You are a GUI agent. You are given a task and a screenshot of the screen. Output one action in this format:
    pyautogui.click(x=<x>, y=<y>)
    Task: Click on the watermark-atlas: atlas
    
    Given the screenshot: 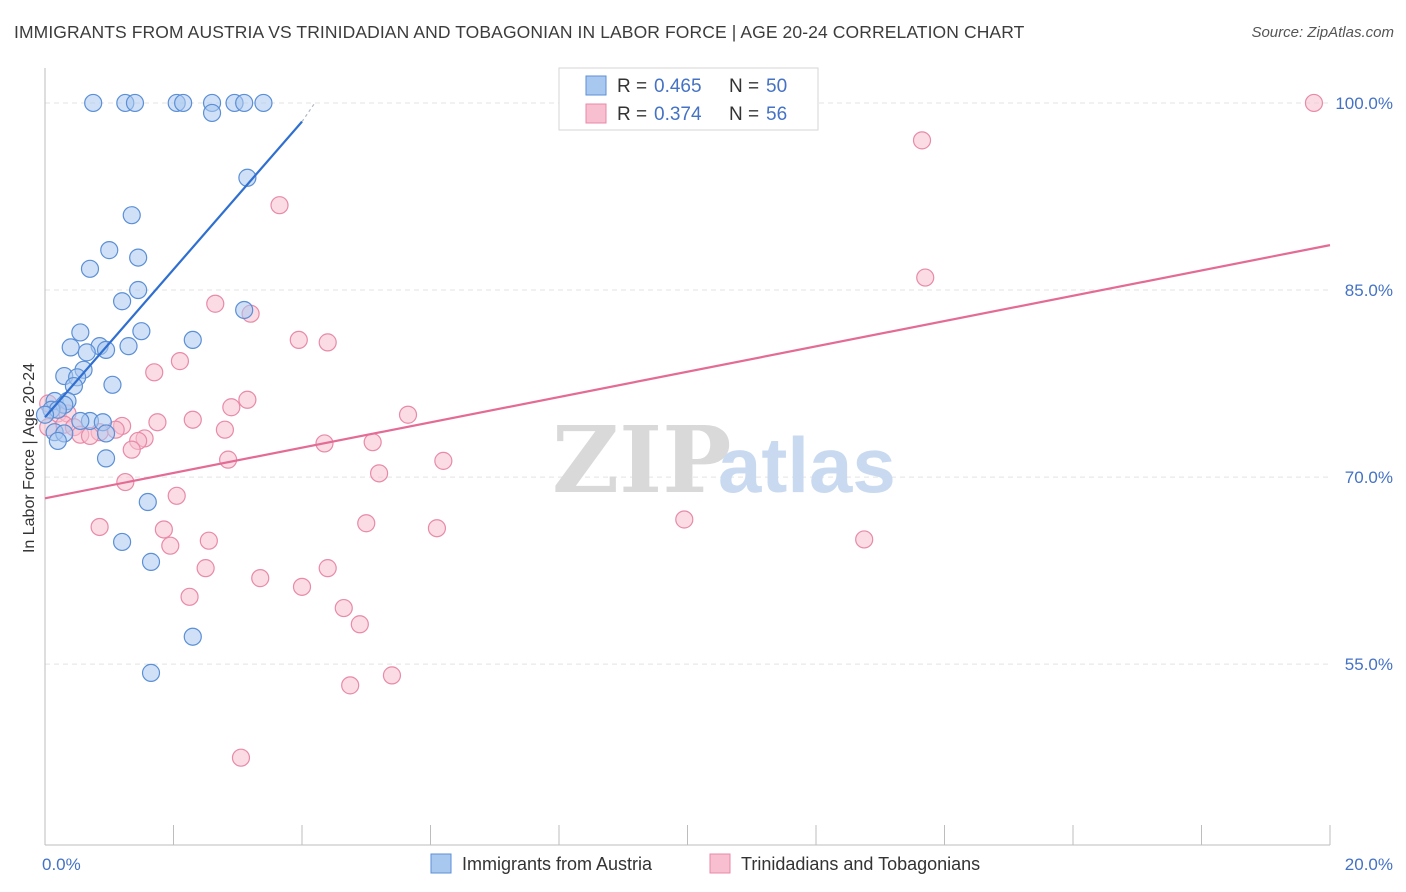 What is the action you would take?
    pyautogui.click(x=807, y=465)
    